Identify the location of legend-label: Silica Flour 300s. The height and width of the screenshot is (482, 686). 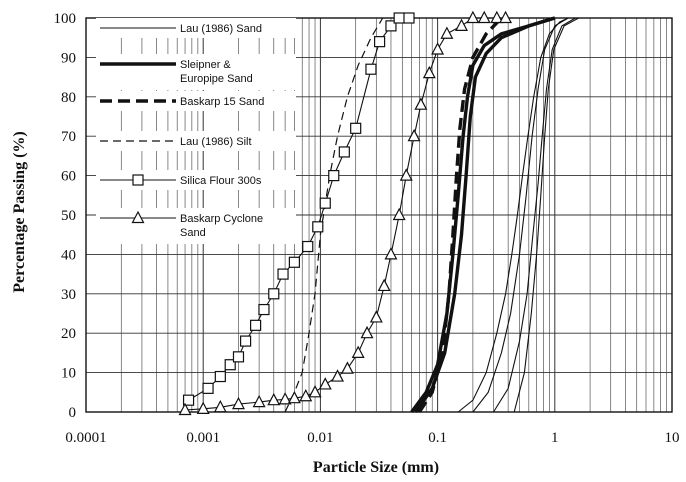
(221, 181).